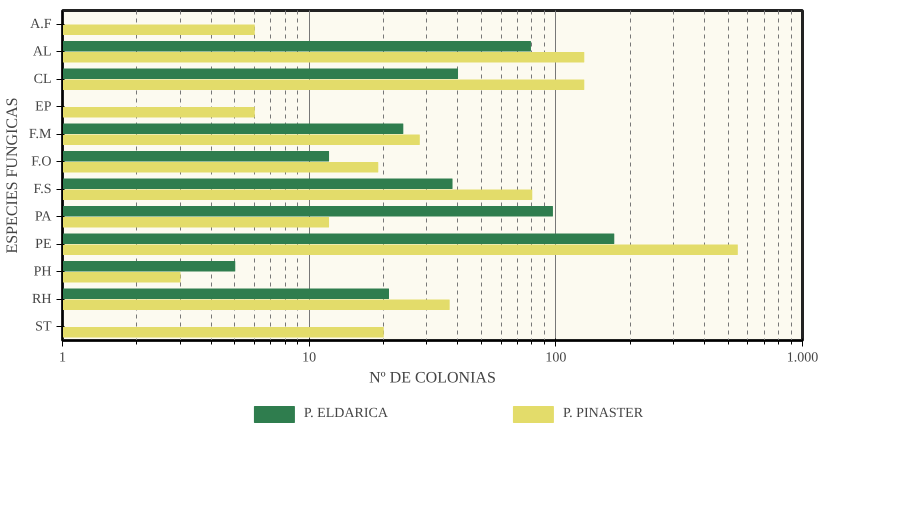 The image size is (900, 505). I want to click on x-tick-label: 10, so click(309, 358).